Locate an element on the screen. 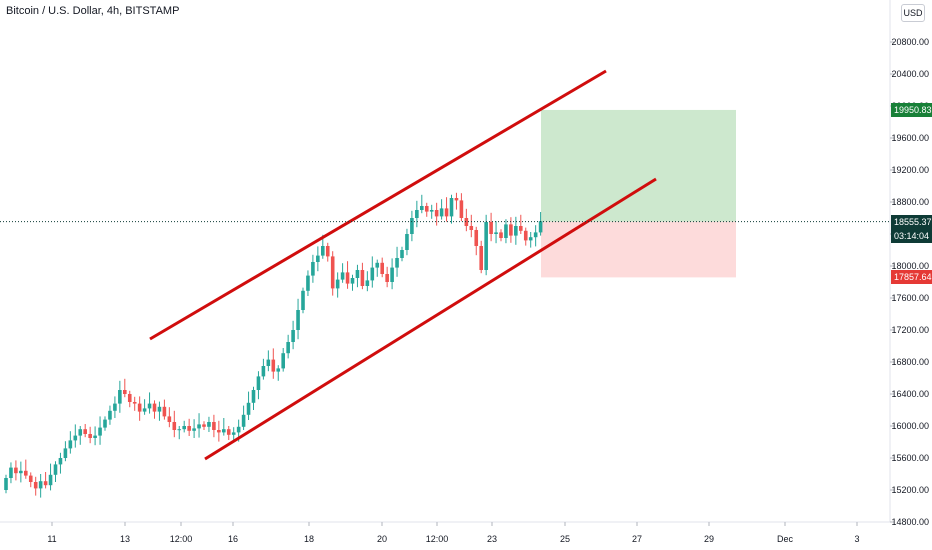 The height and width of the screenshot is (550, 932). currency-unit-button: USD is located at coordinates (913, 13).